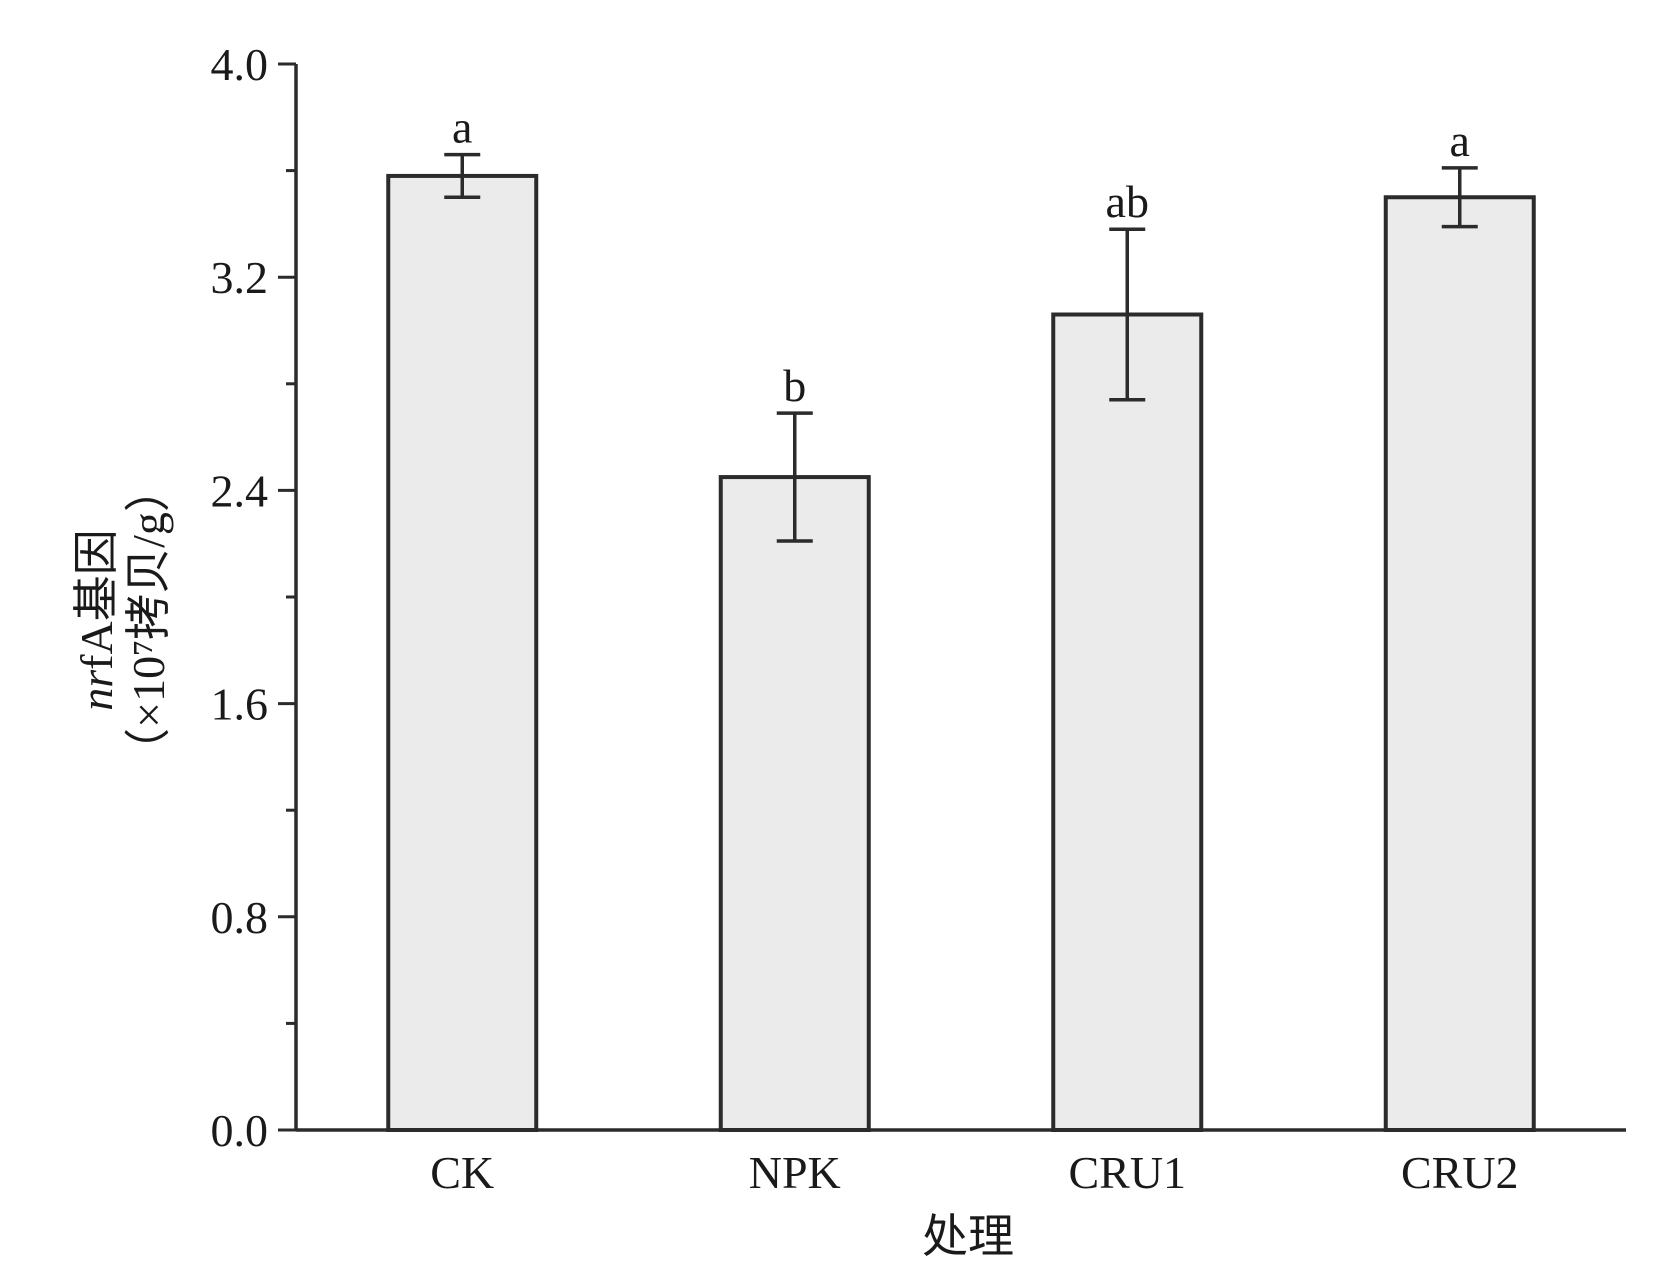  Describe the element at coordinates (240, 64) in the screenshot. I see `y-tick-label: 4.0` at that location.